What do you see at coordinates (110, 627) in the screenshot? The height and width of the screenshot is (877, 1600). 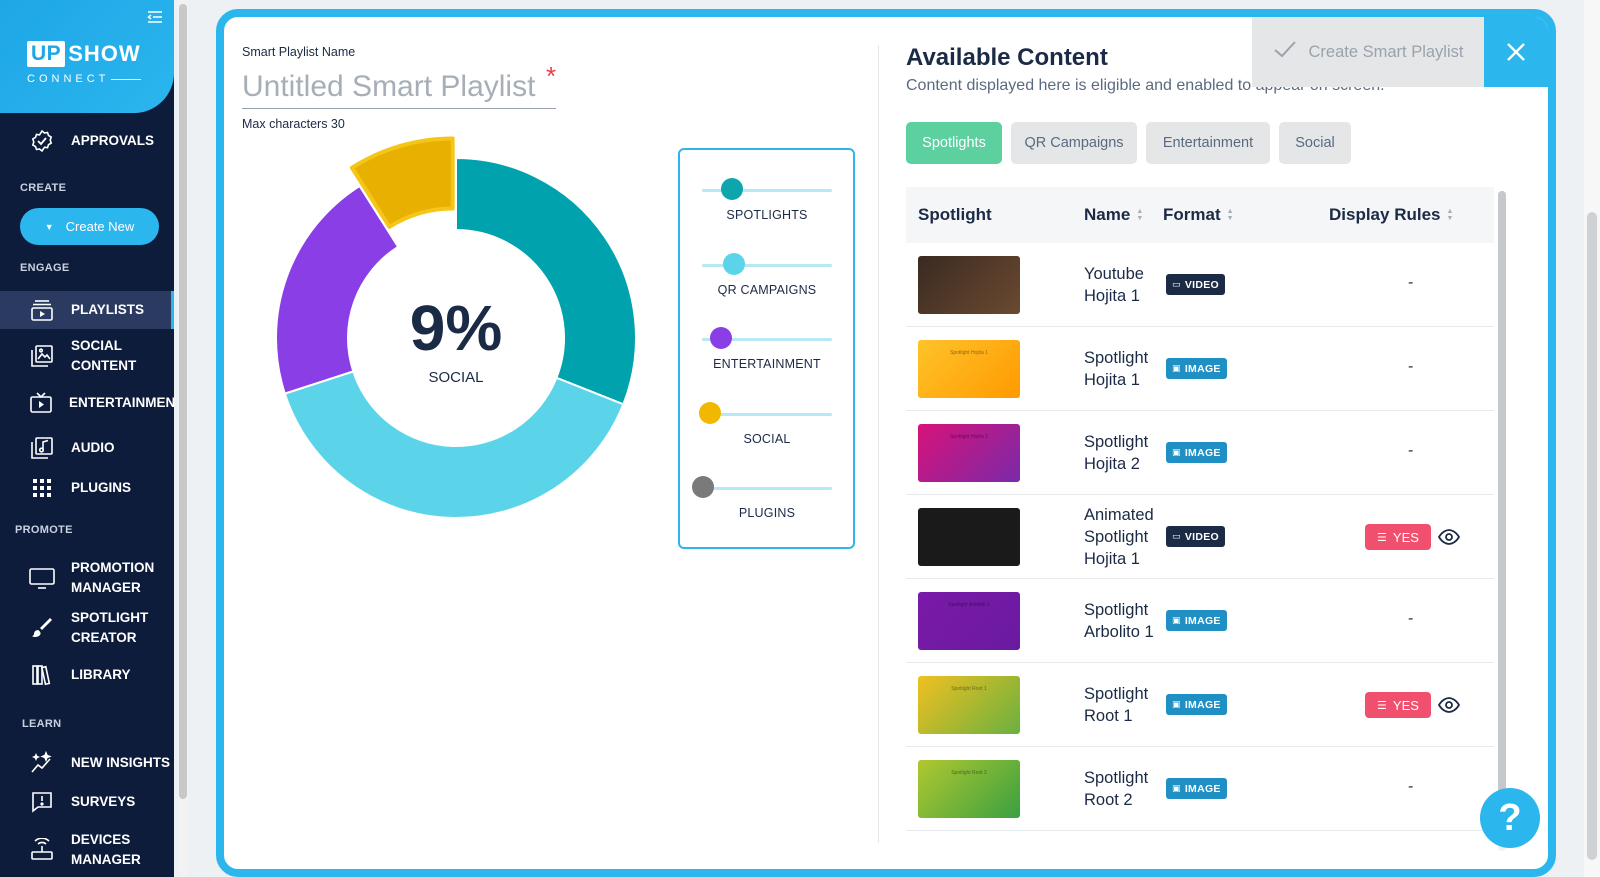 I see `sidebar-item-label: SPOTLIGHT CREATOR` at bounding box center [110, 627].